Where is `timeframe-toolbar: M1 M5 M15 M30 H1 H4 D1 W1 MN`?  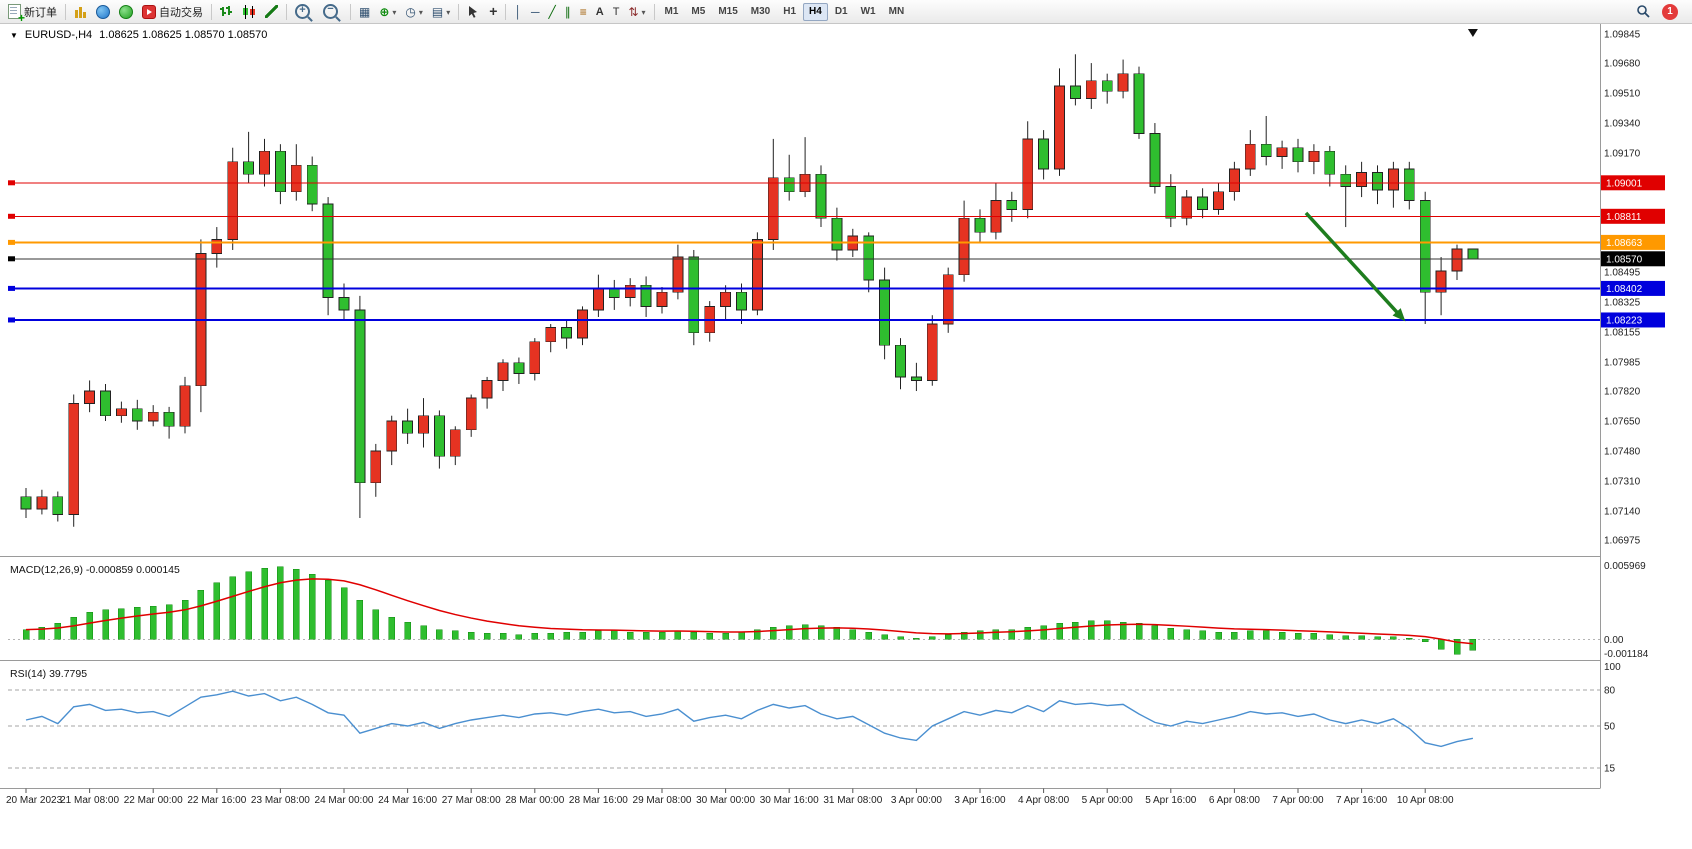 timeframe-toolbar: M1 M5 M15 M30 H1 H4 D1 W1 MN is located at coordinates (785, 11).